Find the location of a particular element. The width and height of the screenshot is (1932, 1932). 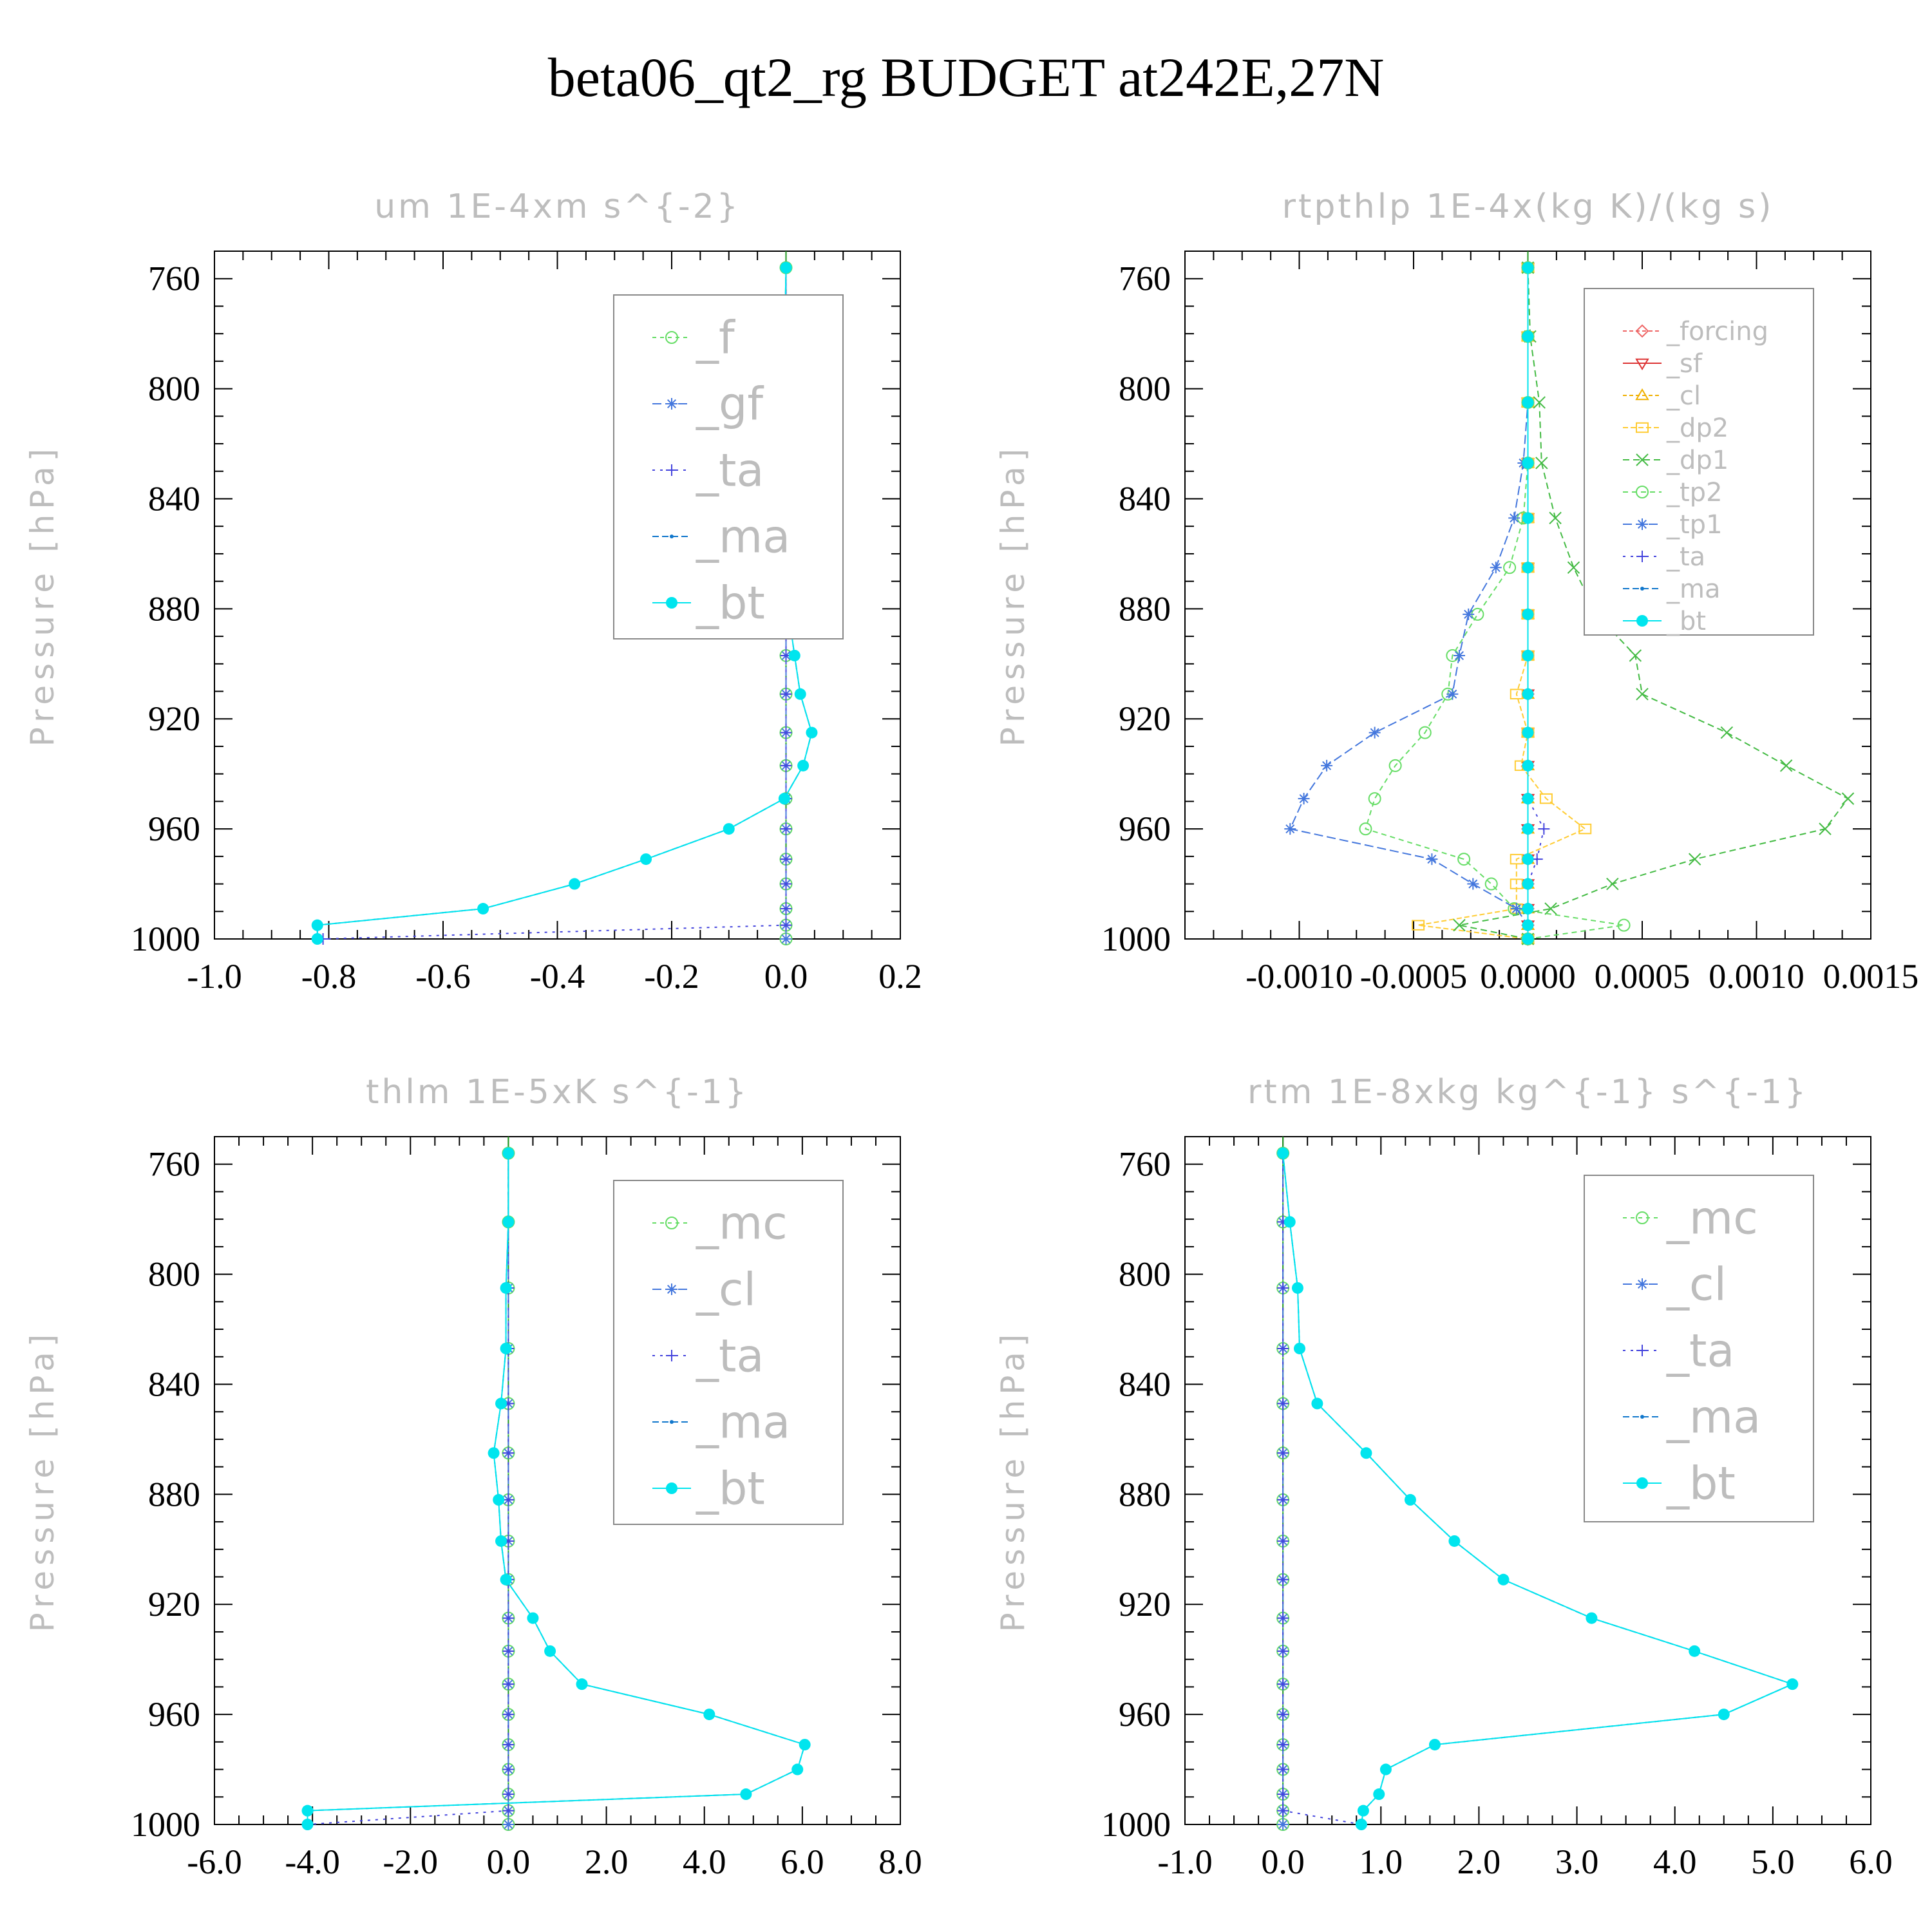

y-tick-label: 960 is located at coordinates (174, 829).